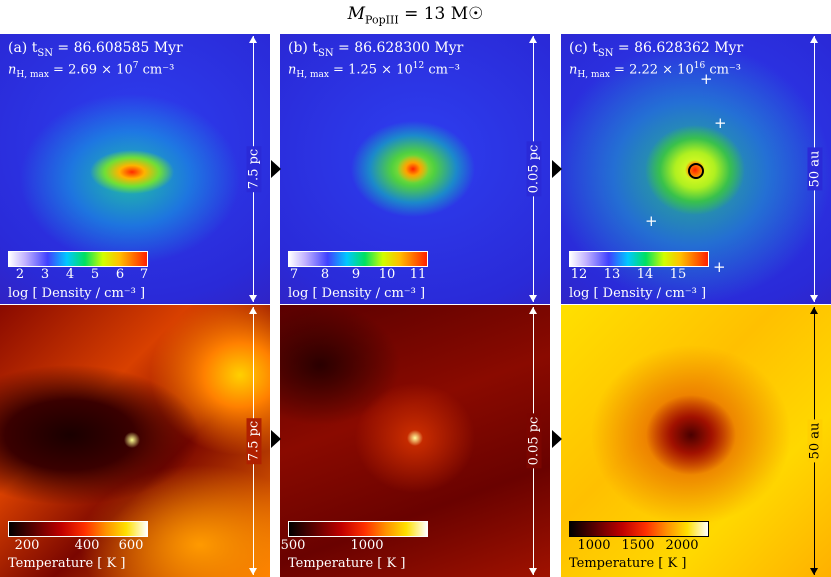 Image resolution: width=831 pixels, height=577 pixels. Describe the element at coordinates (612, 274) in the screenshot. I see `tick: 13` at that location.